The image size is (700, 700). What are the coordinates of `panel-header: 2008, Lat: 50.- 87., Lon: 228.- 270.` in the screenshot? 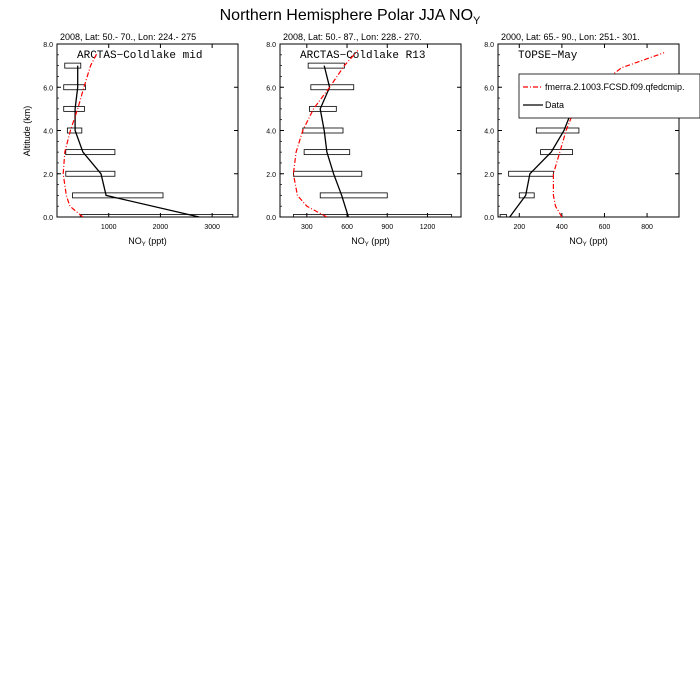 It's located at (352, 37).